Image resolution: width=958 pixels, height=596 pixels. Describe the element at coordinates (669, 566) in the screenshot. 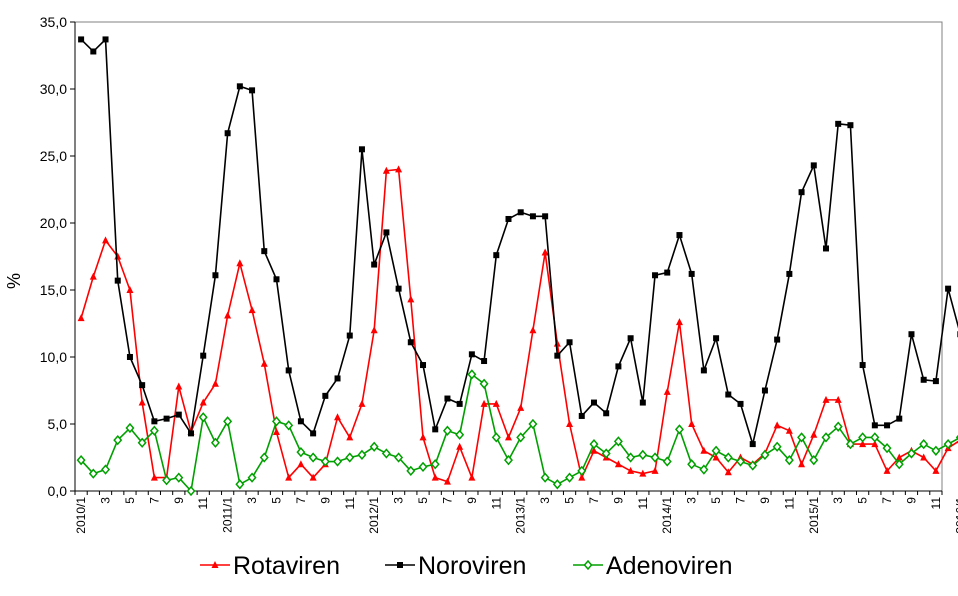

I see `legend-label-adenoviren: Adenoviren` at that location.